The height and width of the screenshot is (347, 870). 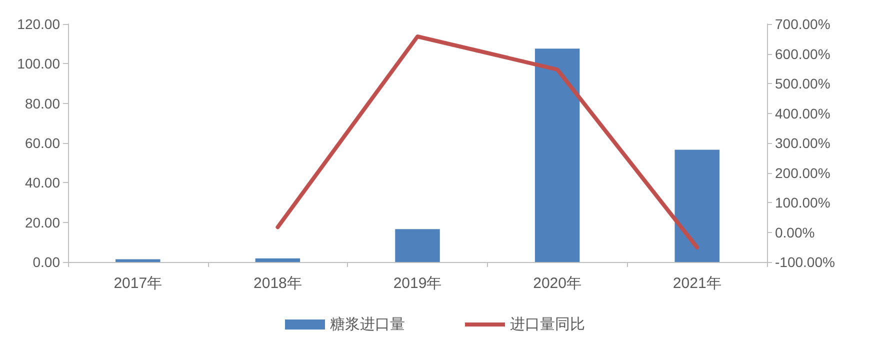 I want to click on y2-tick-label: 700.00%, so click(x=802, y=24).